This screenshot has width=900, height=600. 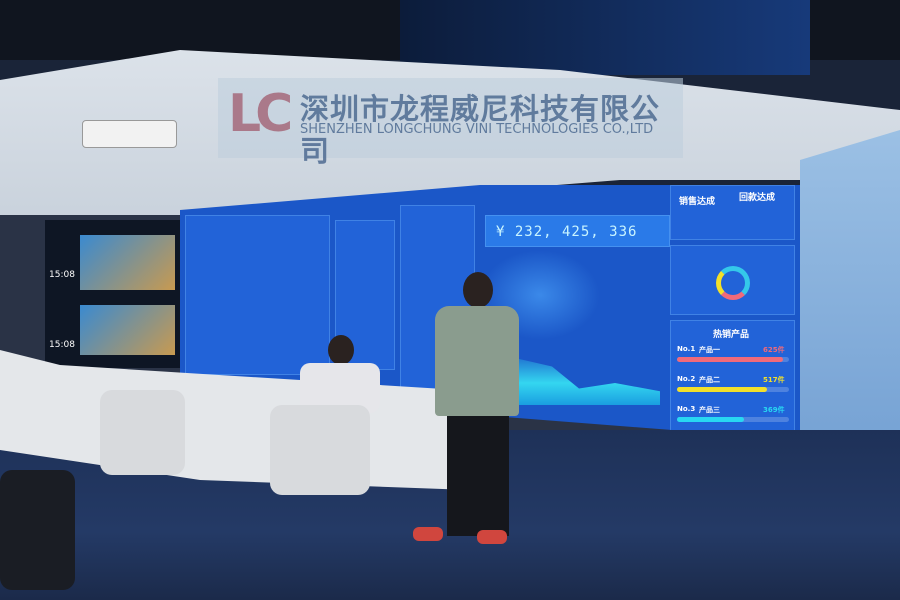 I want to click on clock-2: 15:08, so click(x=62, y=345).